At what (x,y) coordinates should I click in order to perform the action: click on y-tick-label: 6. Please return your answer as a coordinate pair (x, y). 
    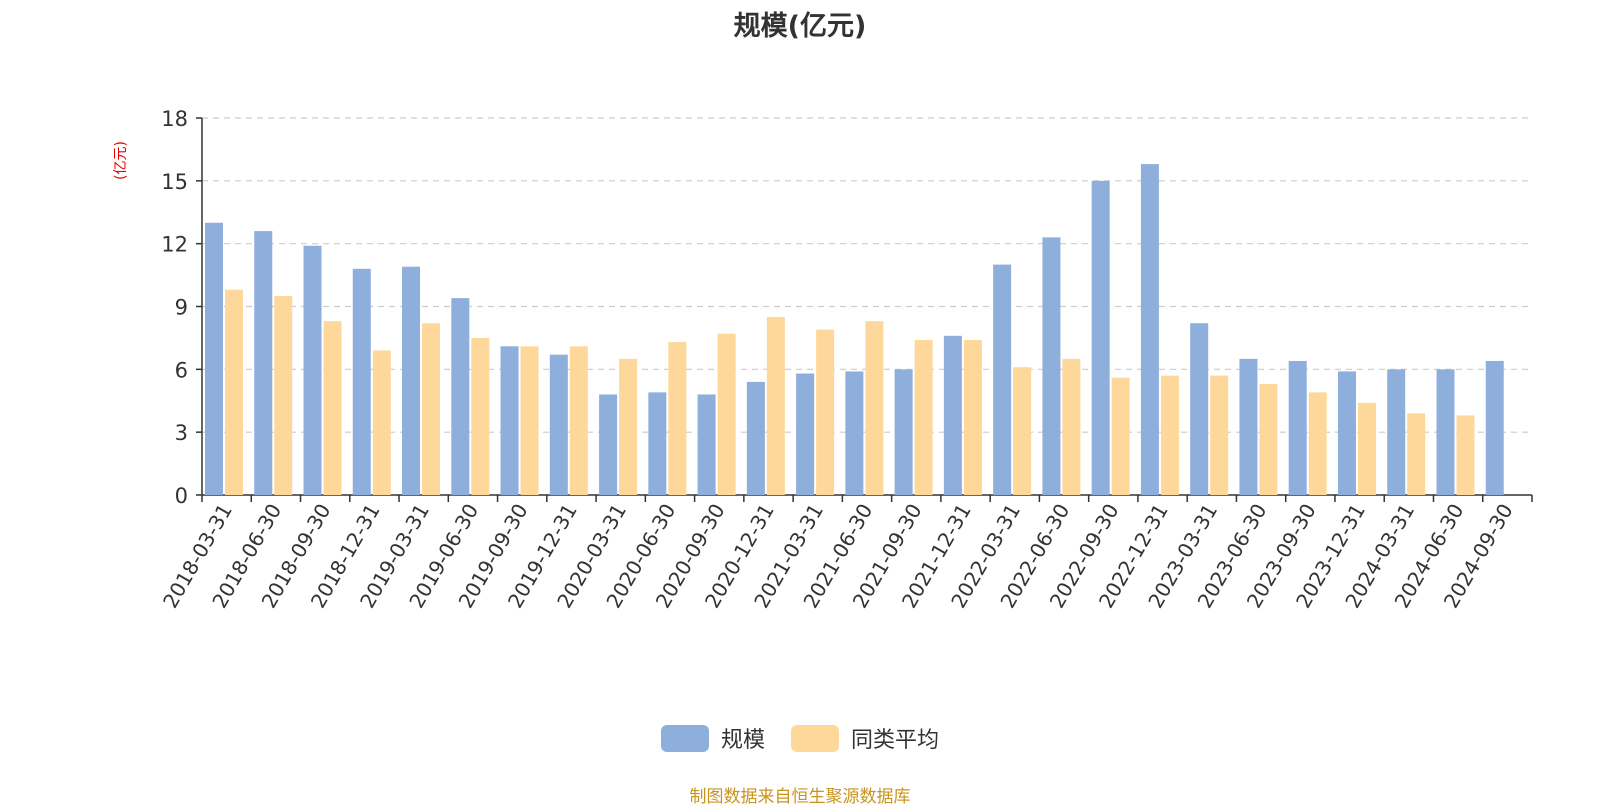
    Looking at the image, I should click on (181, 370).